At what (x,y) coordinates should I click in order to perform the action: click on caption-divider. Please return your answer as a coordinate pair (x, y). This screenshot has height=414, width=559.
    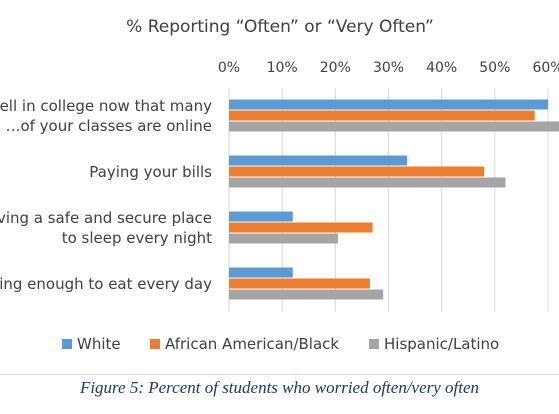
    Looking at the image, I should click on (279, 374).